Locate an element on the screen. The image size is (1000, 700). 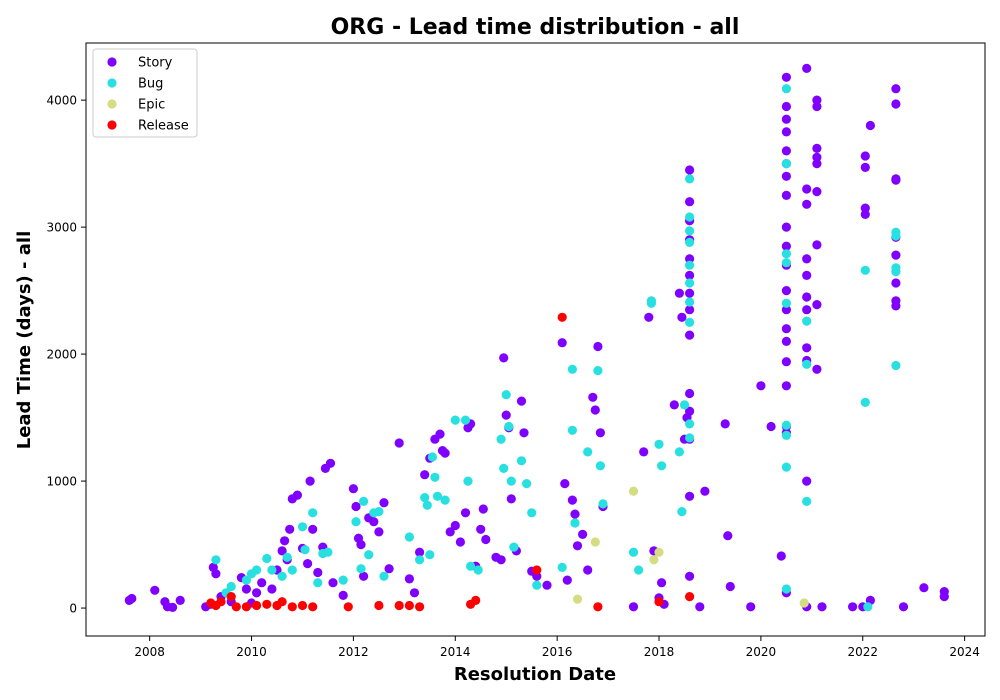
x-tick-label-3: 2014 is located at coordinates (455, 652).